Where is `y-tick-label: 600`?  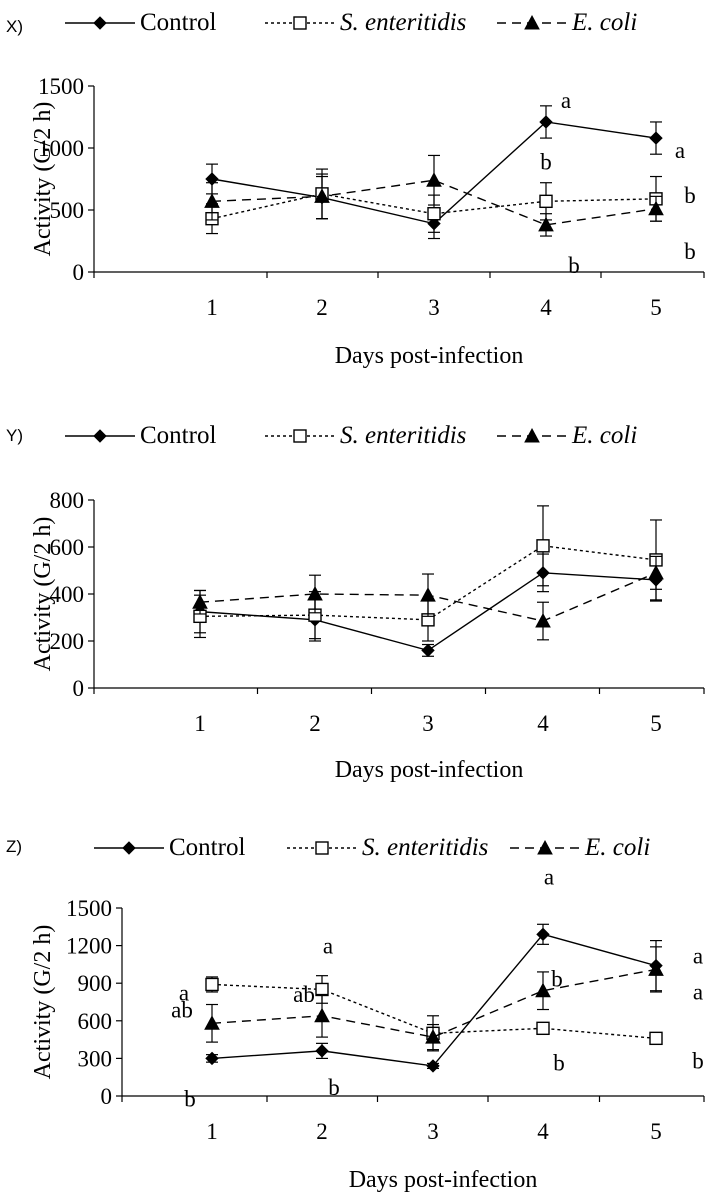
y-tick-label: 600 is located at coordinates (67, 547).